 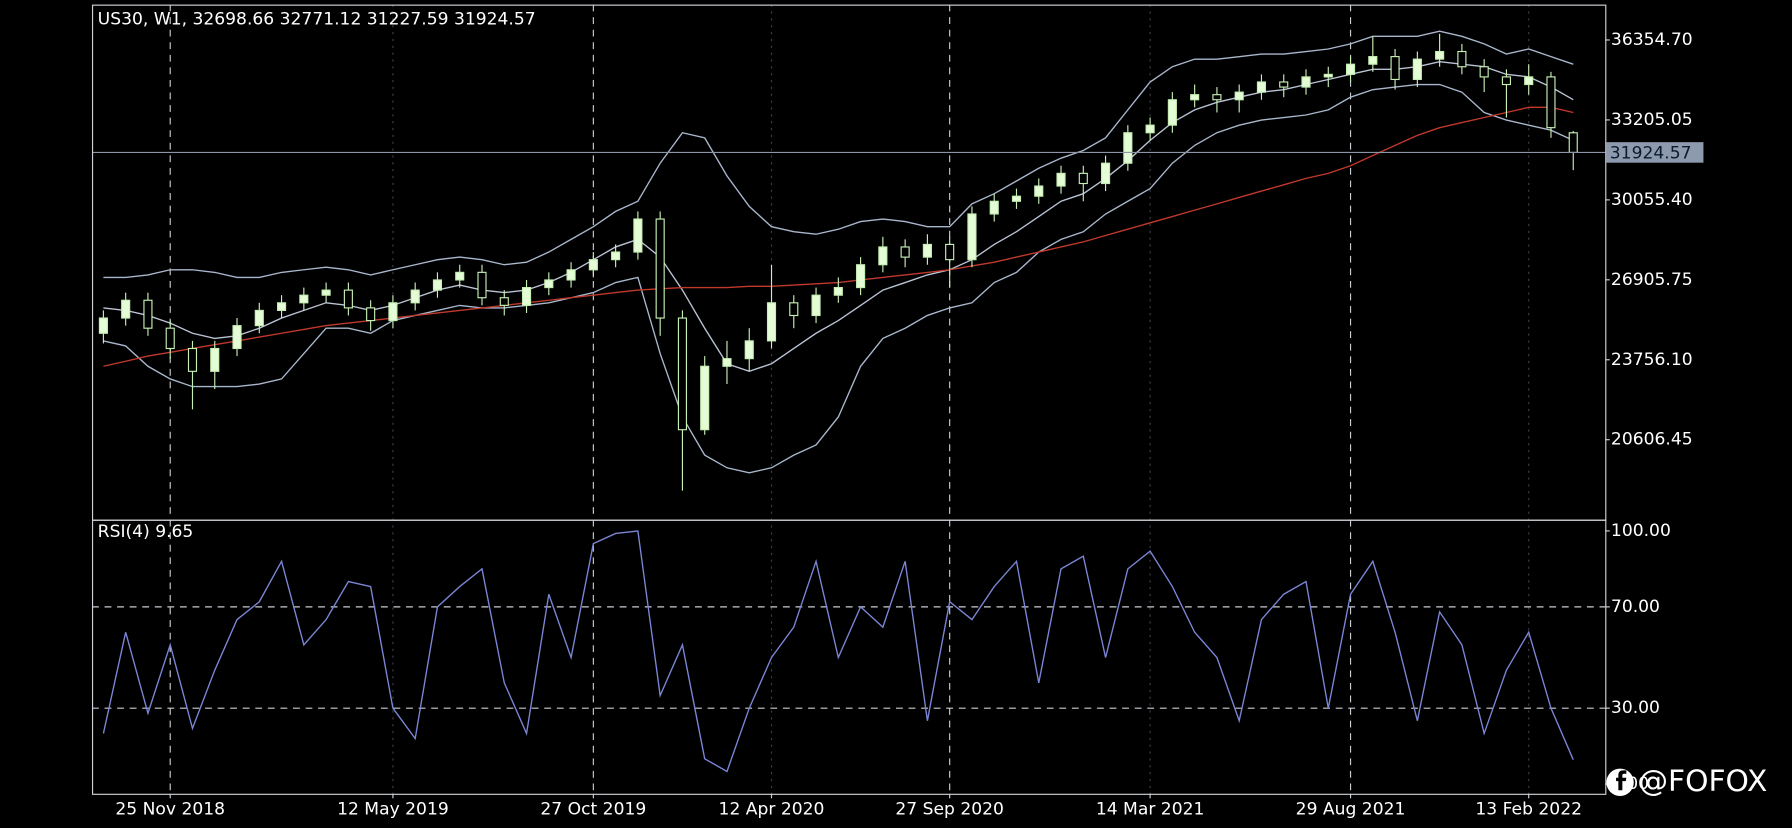 I want to click on x-tick-label: 13 Feb 2022, so click(x=1528, y=810).